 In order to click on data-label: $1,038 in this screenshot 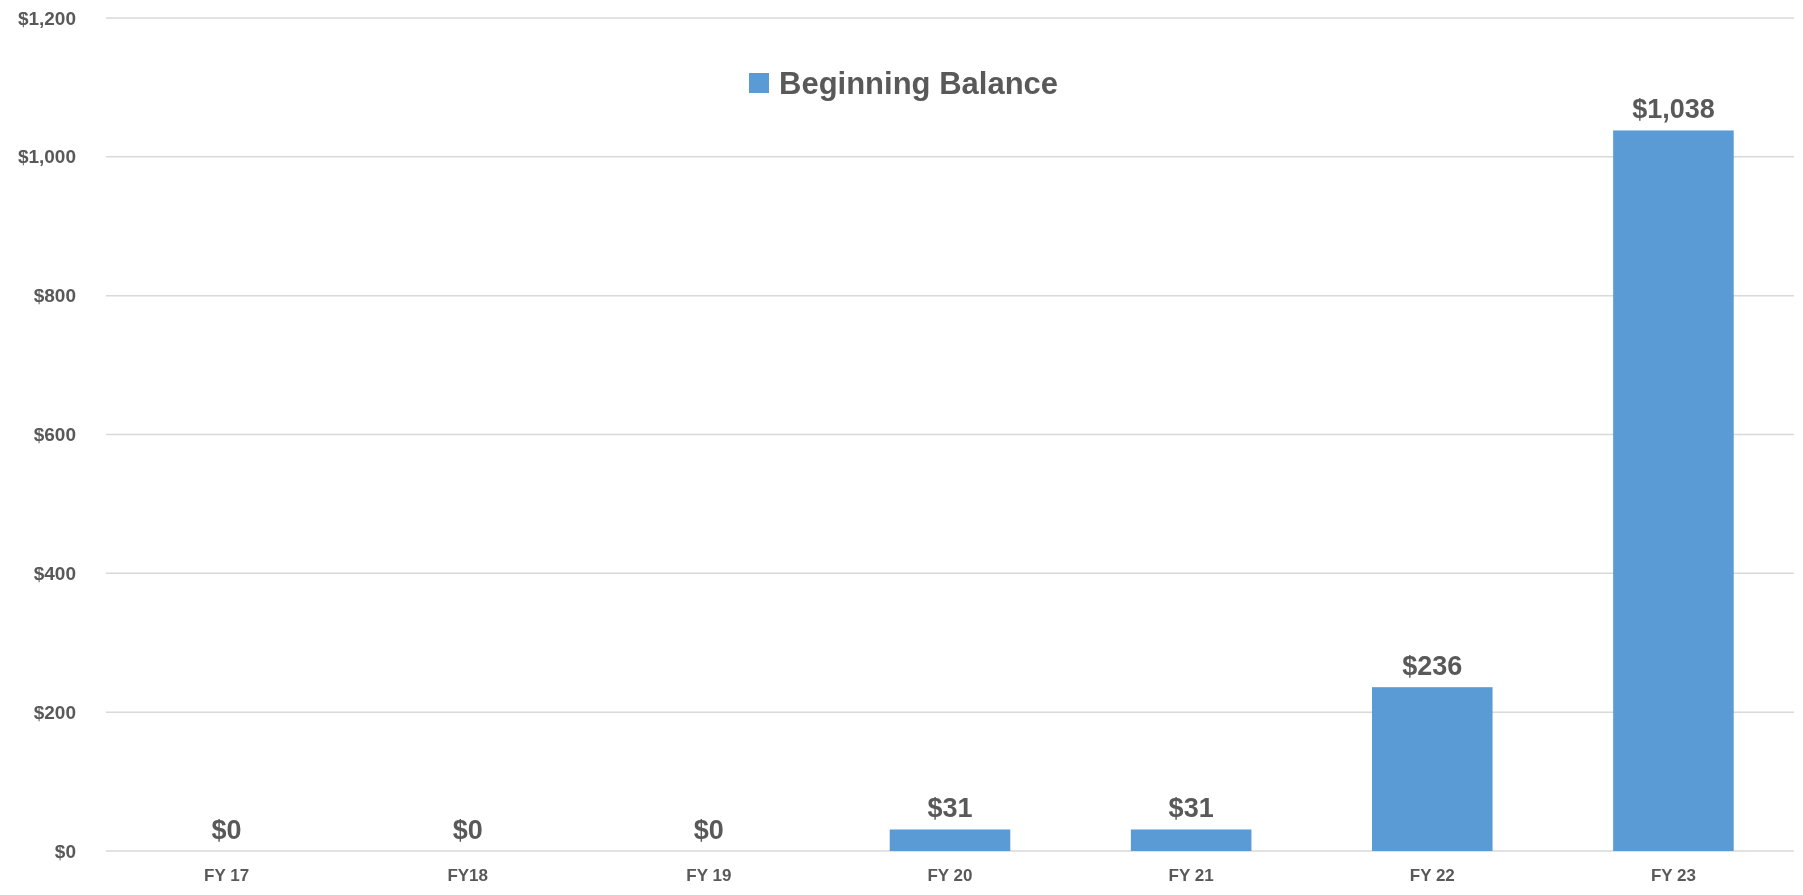, I will do `click(1673, 109)`.